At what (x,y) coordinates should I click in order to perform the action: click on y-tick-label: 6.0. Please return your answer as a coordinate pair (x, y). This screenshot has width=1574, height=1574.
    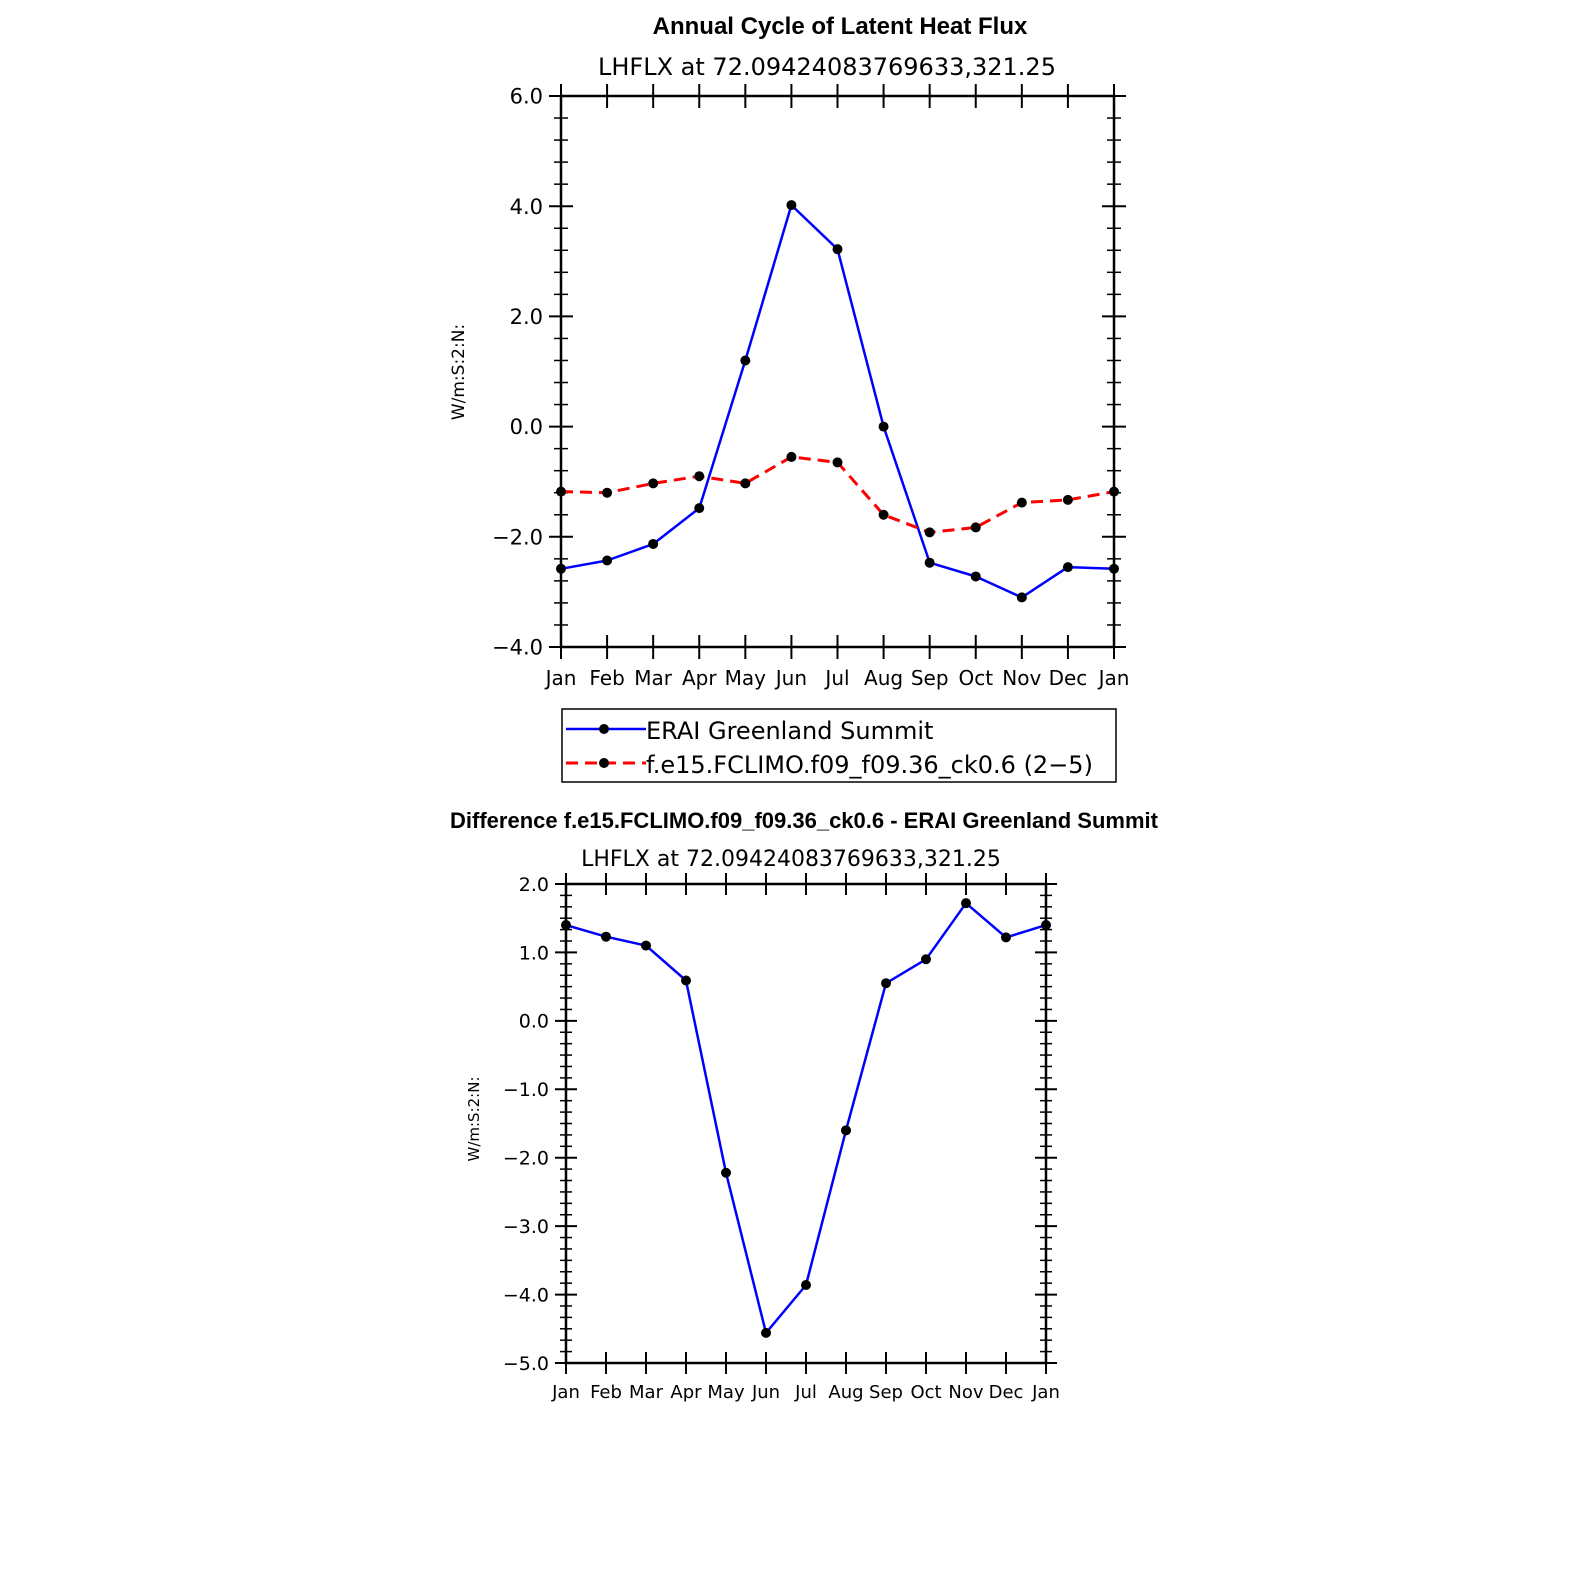
    Looking at the image, I should click on (526, 97).